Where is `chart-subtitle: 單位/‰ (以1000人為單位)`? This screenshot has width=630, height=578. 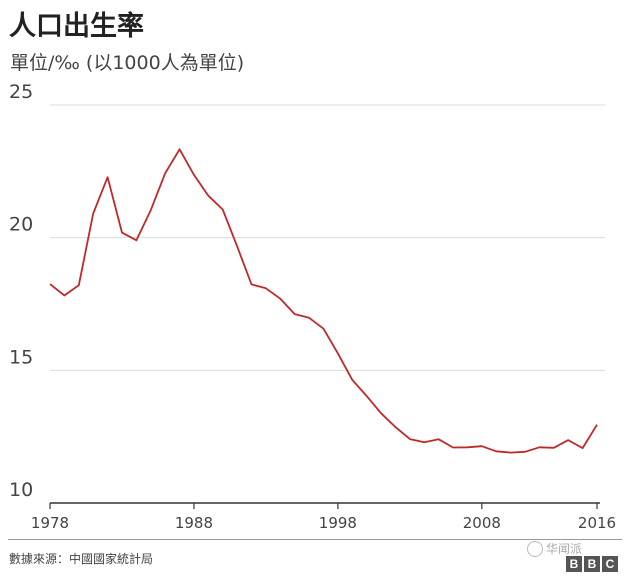
chart-subtitle: 單位/‰ (以1000人為單位) is located at coordinates (127, 63).